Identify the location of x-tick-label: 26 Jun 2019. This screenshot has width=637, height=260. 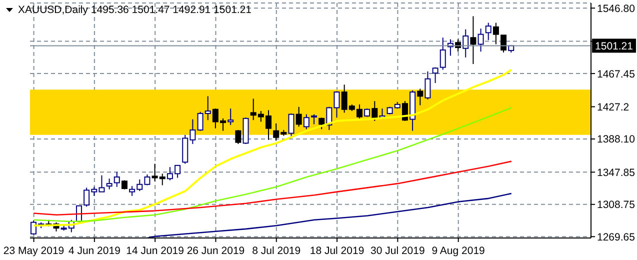
(215, 251).